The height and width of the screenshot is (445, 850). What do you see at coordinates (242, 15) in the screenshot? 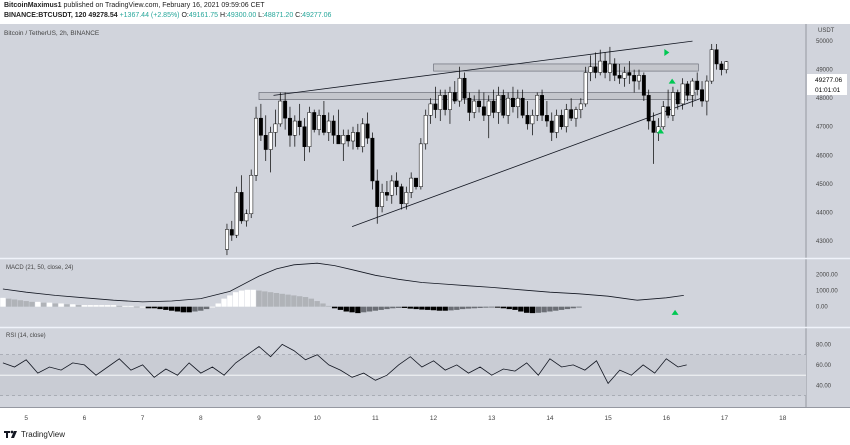
I see `high-value: 49300.00` at bounding box center [242, 15].